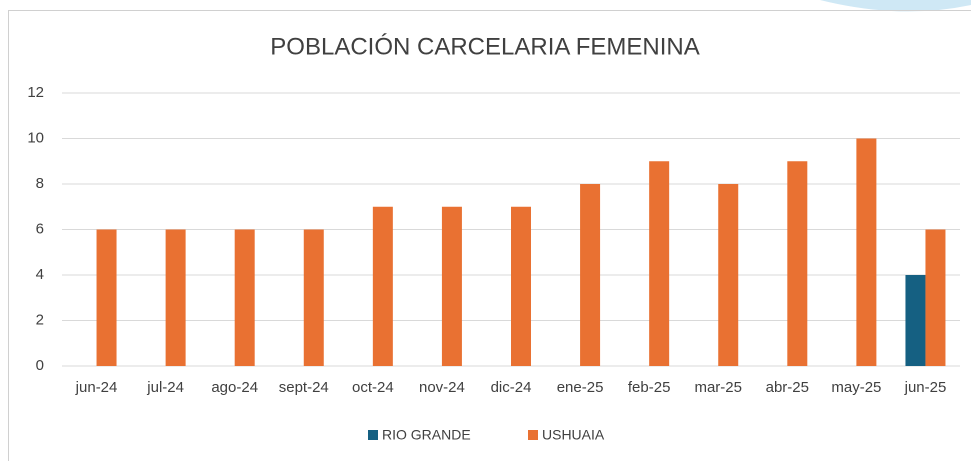  I want to click on chart-title: POBLACIÓN CARCELARIA FEMENINA, so click(484, 46).